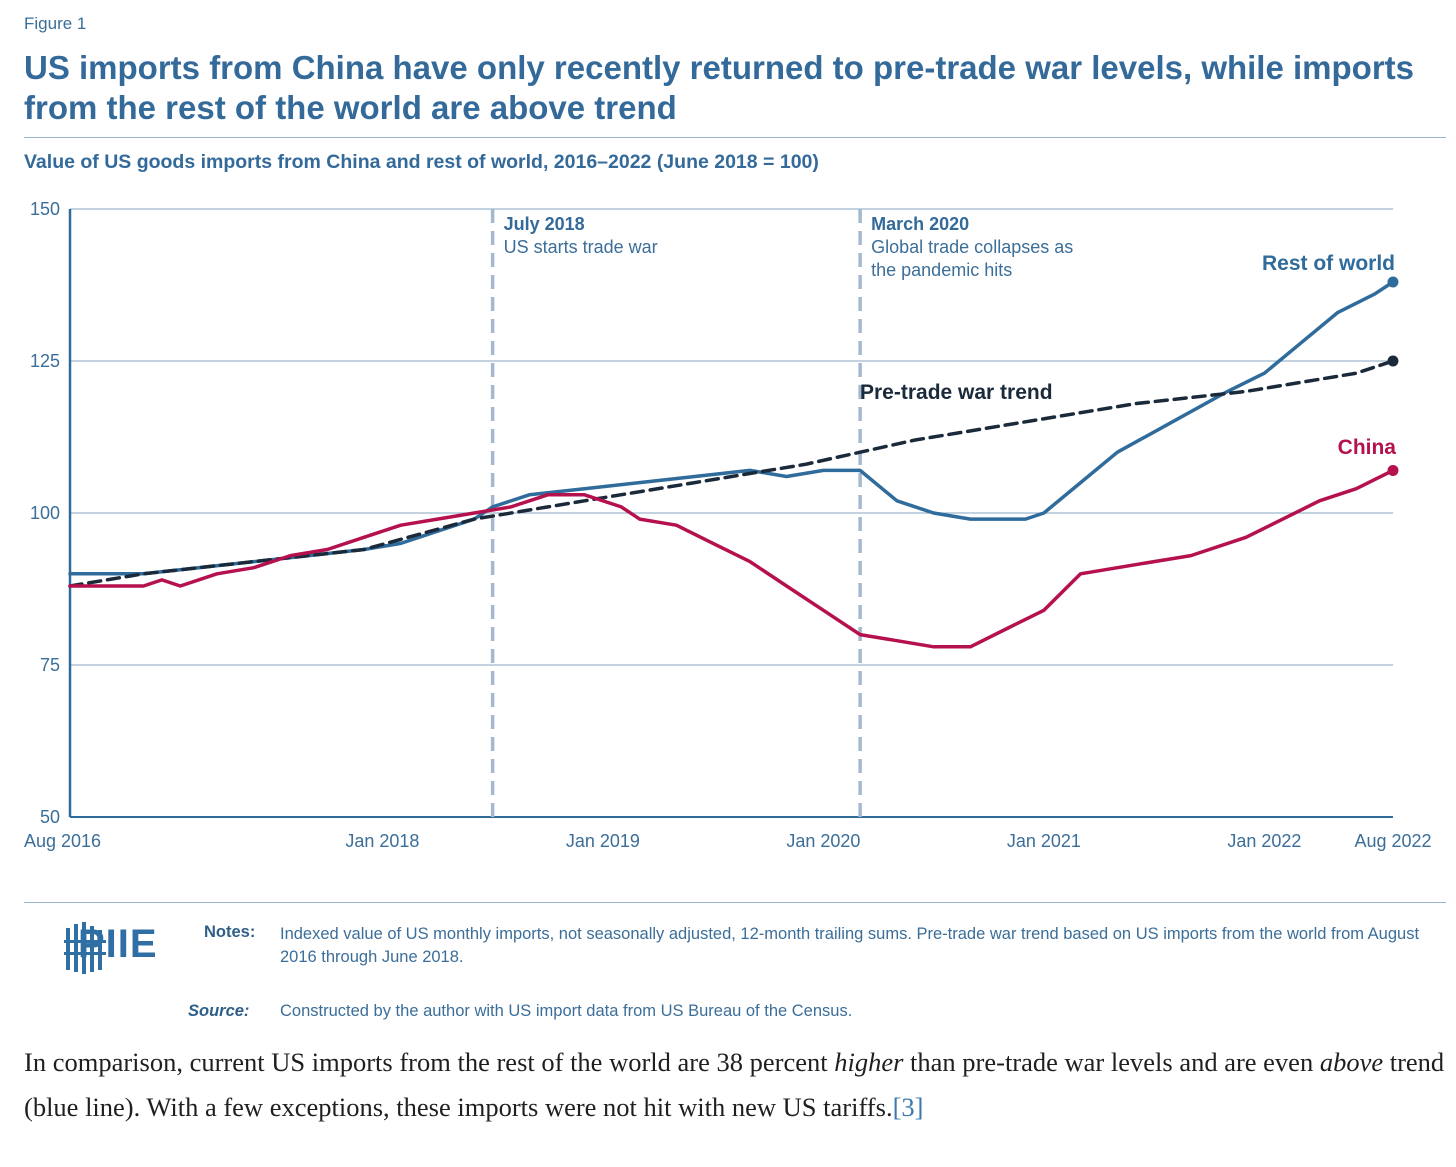 The width and height of the screenshot is (1456, 1167). What do you see at coordinates (1367, 447) in the screenshot?
I see `series-label: China` at bounding box center [1367, 447].